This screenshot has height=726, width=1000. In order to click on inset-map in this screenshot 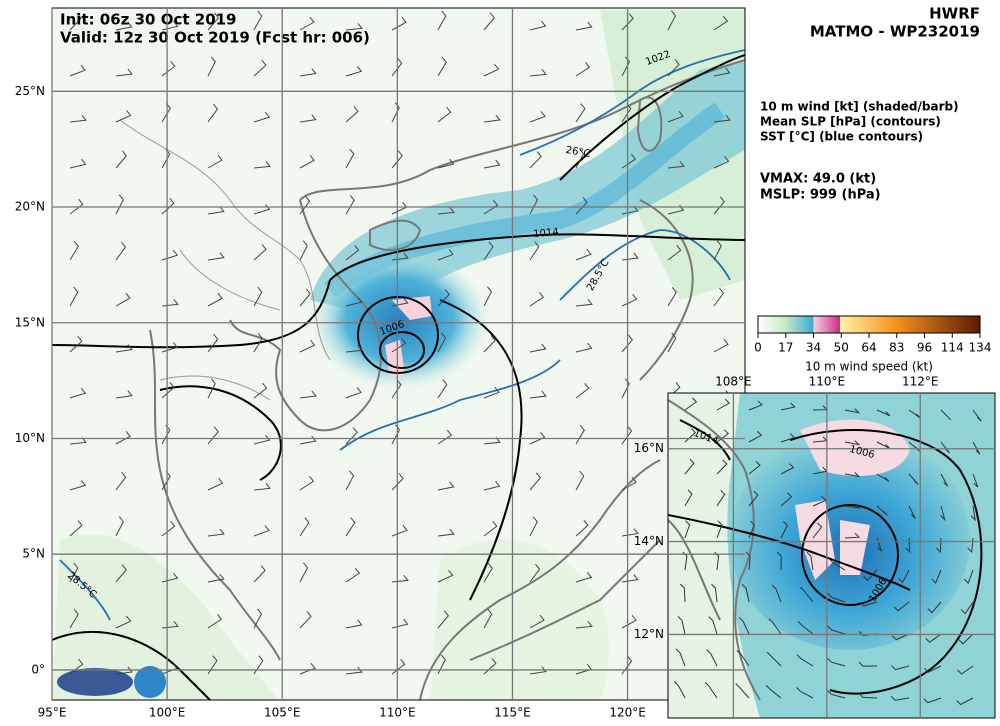, I will do `click(831, 555)`.